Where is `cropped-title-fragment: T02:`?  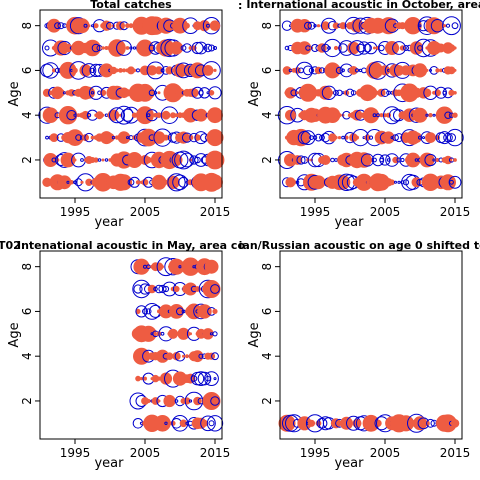
cropped-title-fragment: T02: is located at coordinates (12, 245).